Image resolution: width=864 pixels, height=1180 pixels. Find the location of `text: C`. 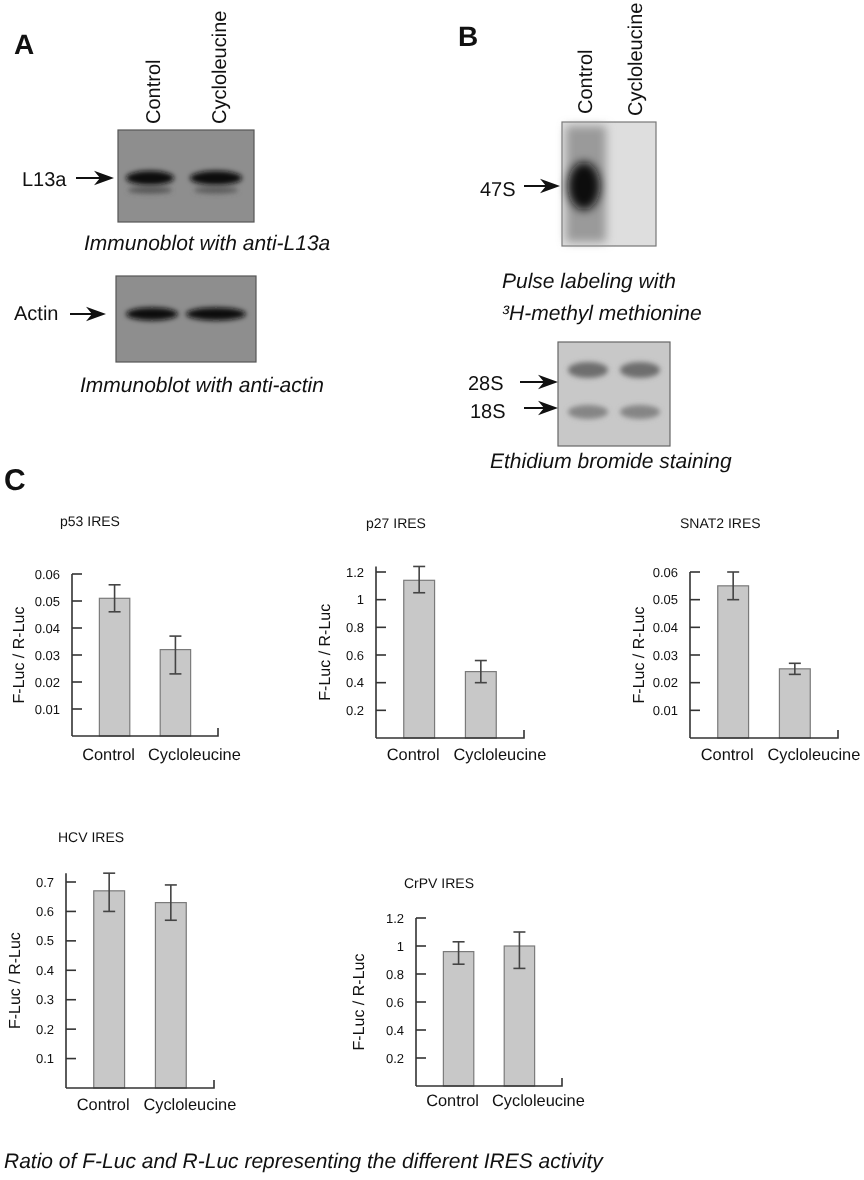

text: C is located at coordinates (15, 481).